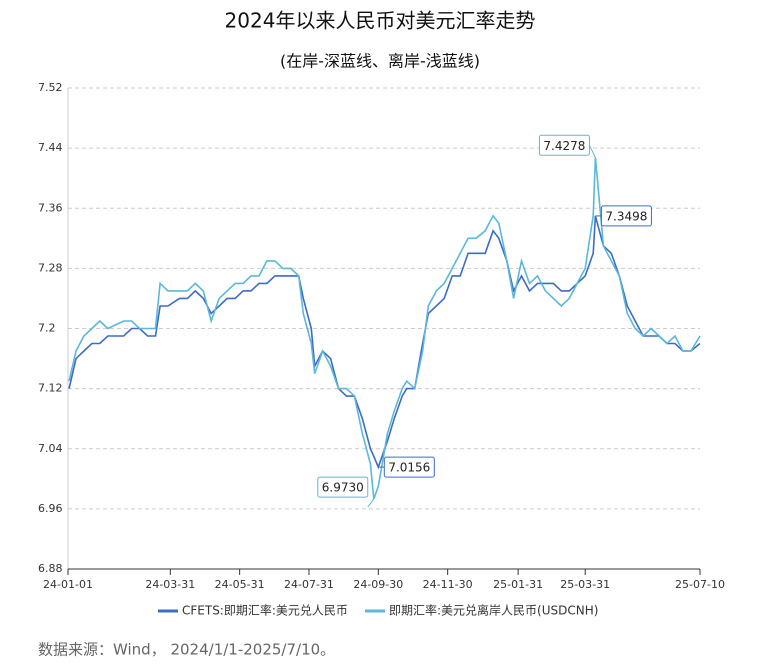 The height and width of the screenshot is (671, 759). Describe the element at coordinates (378, 584) in the screenshot. I see `x-tick-label: 24-09-30` at that location.